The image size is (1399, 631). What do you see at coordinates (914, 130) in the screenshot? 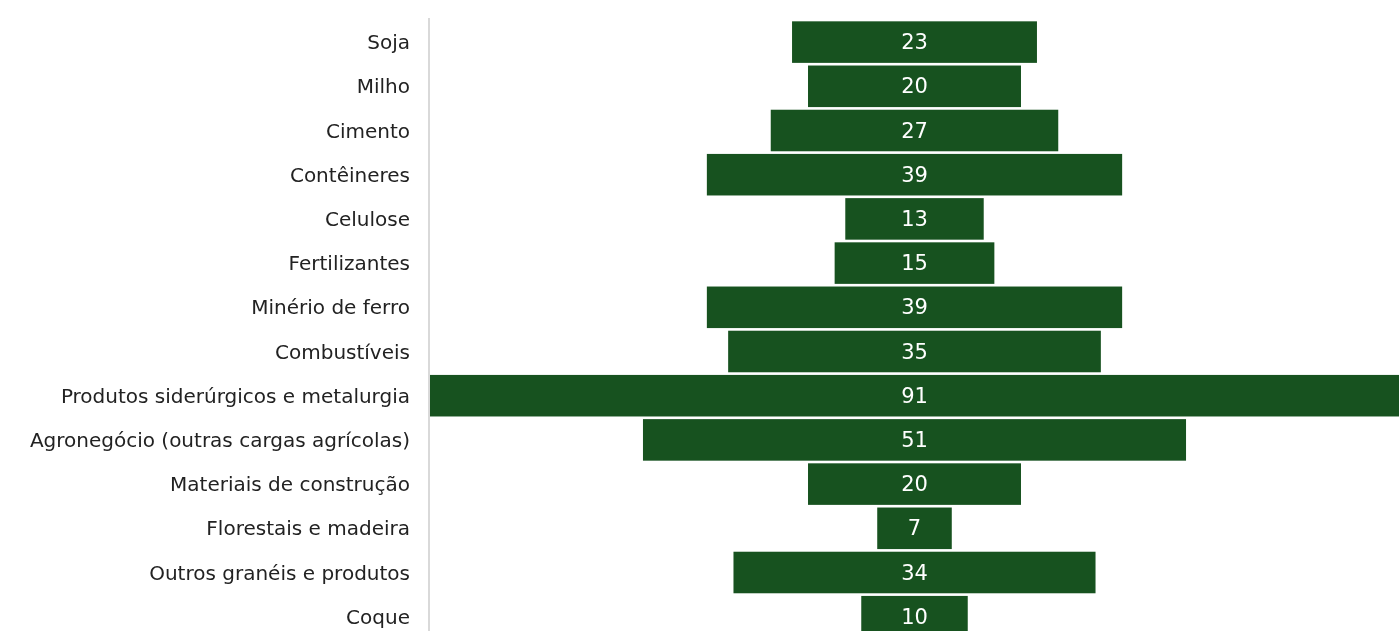
I see `data-label: 27` at bounding box center [914, 130].